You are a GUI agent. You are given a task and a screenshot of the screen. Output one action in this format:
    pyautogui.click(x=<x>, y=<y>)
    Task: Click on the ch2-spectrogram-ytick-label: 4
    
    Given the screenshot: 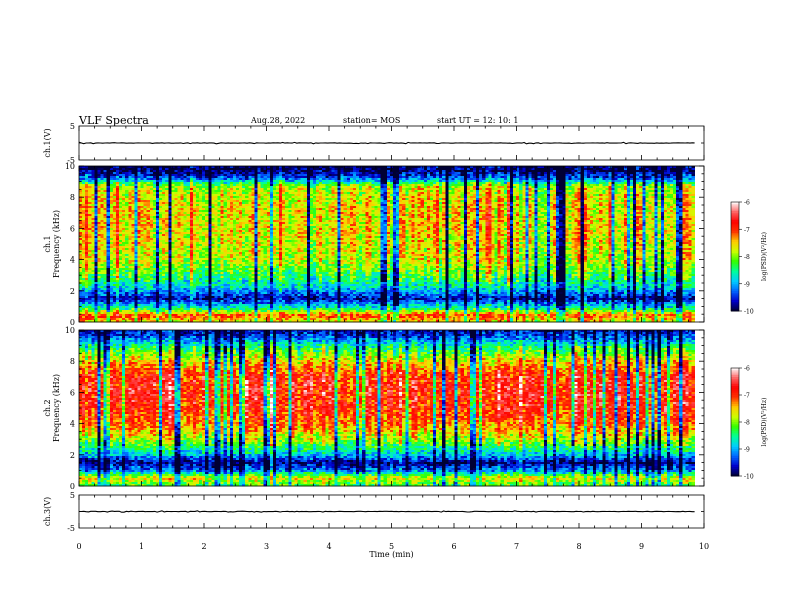 What is the action you would take?
    pyautogui.click(x=72, y=424)
    